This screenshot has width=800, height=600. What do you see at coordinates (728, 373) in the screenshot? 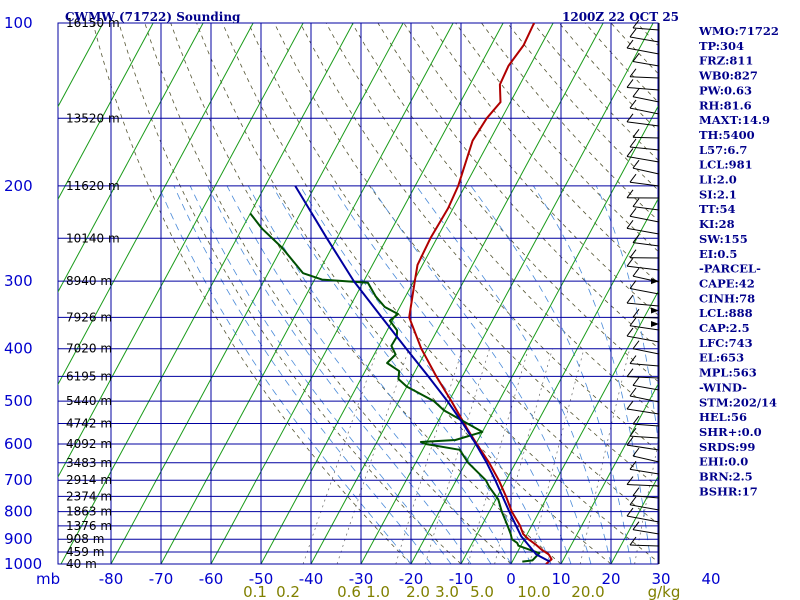
I see `index-entry: MPL:563` at bounding box center [728, 373].